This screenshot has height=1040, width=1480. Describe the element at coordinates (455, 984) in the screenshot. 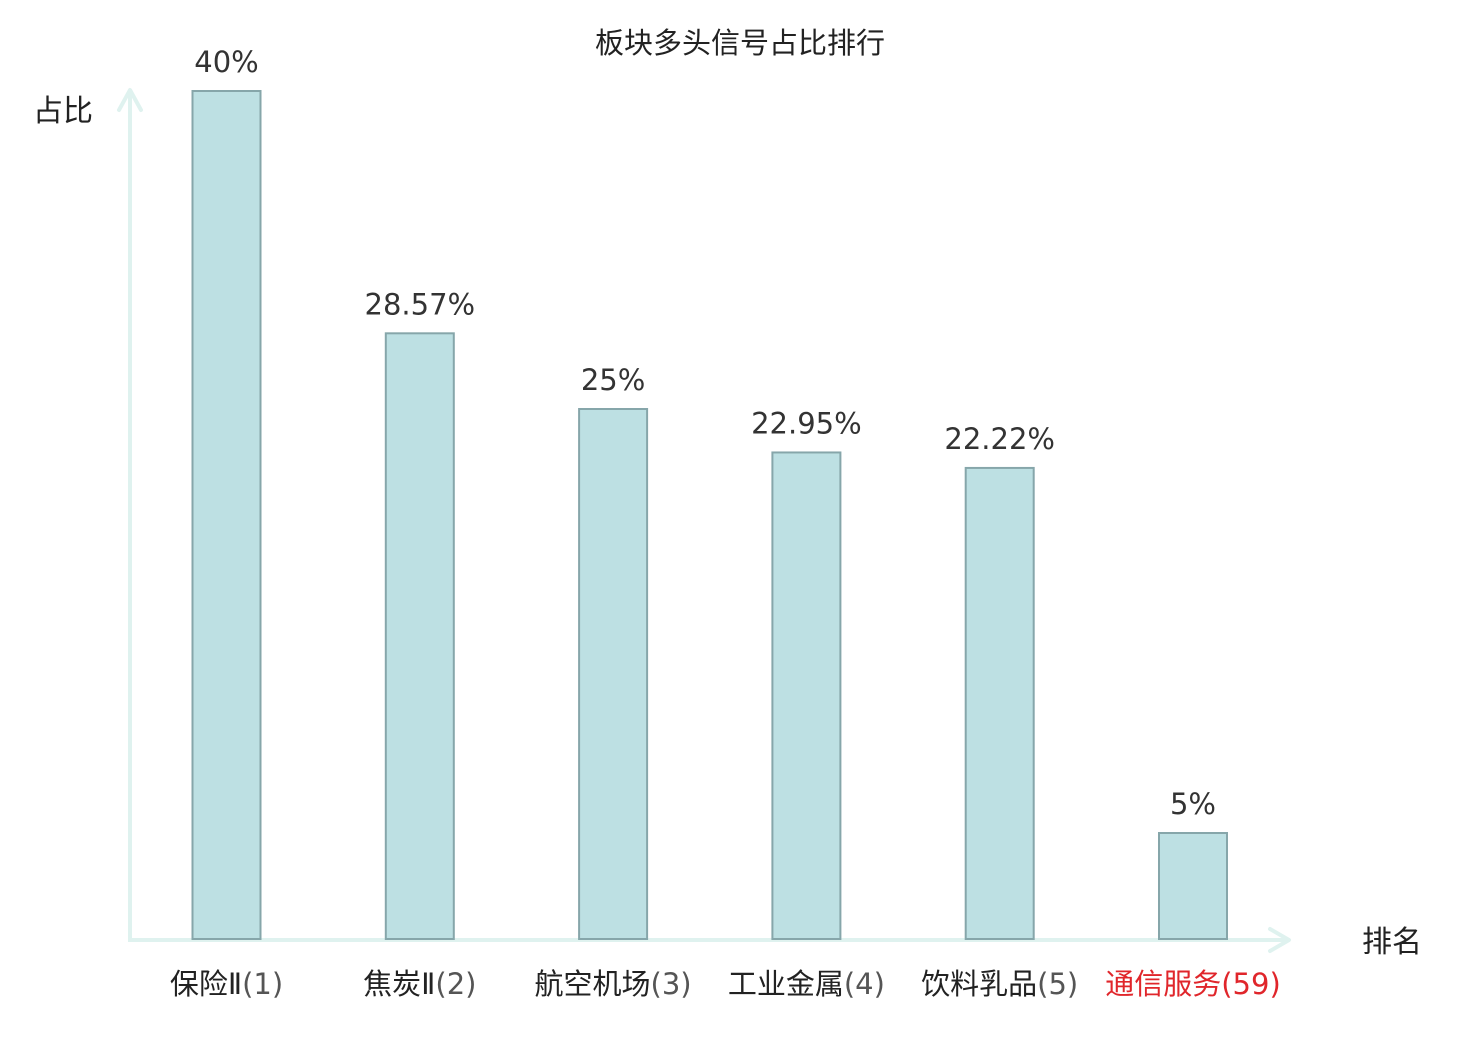

I see `category-rank: (2)` at that location.